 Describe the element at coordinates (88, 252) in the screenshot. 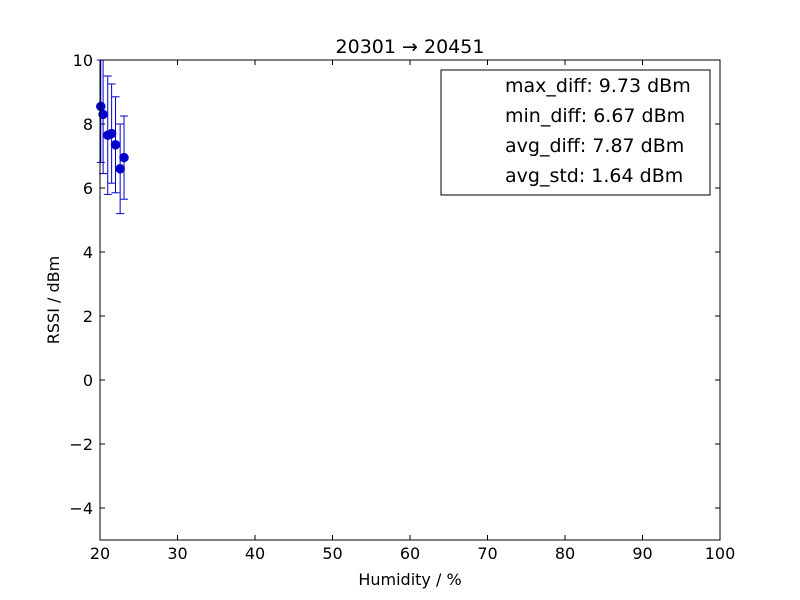

I see `y-tick-label: 4` at that location.